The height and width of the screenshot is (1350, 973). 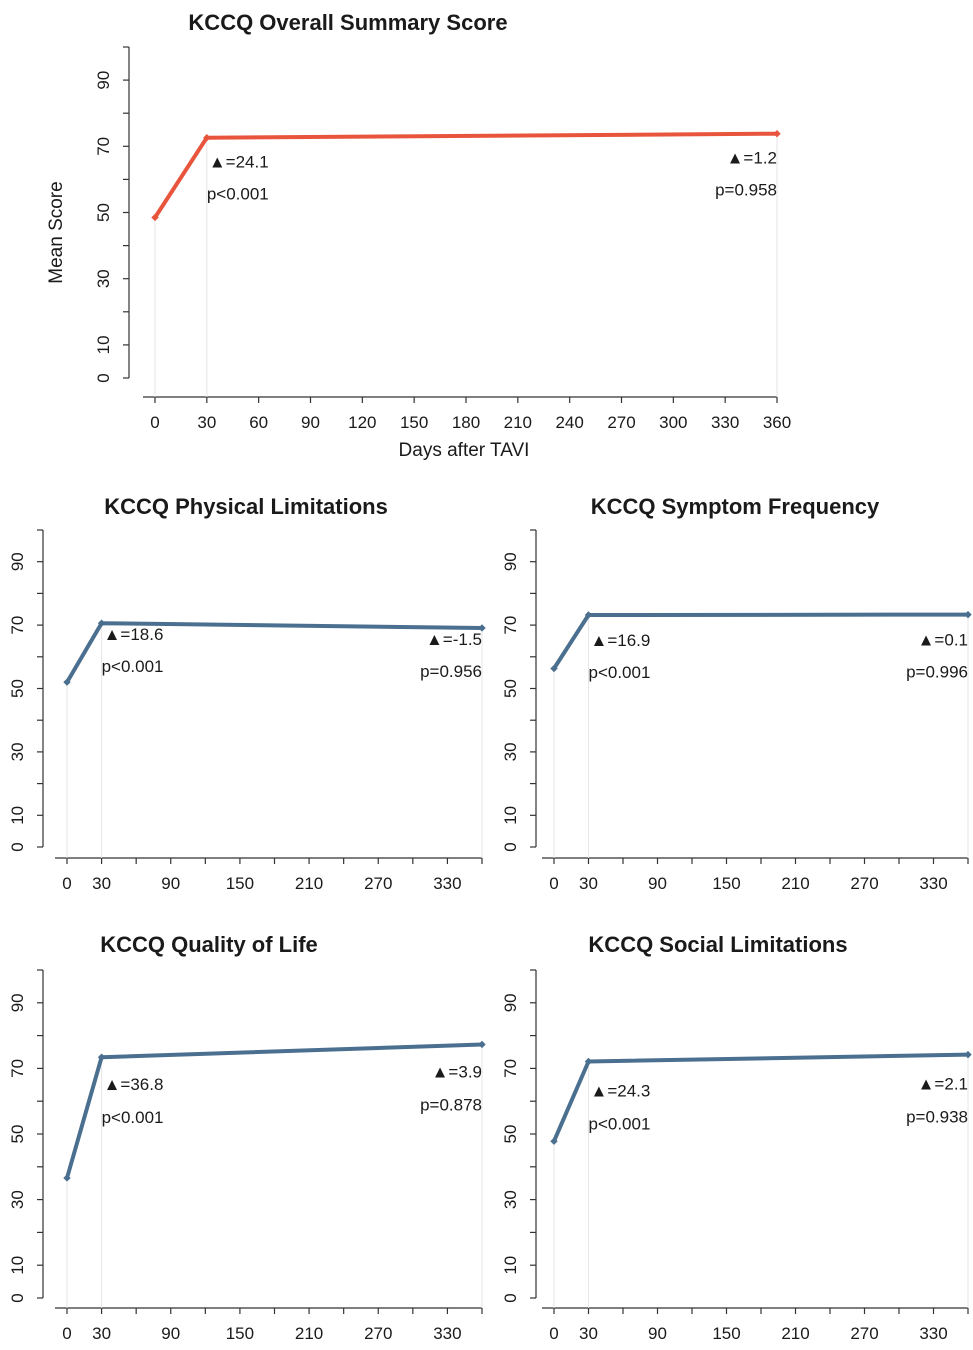 I want to click on delta-annotation: ▲=16.9, so click(x=621, y=640).